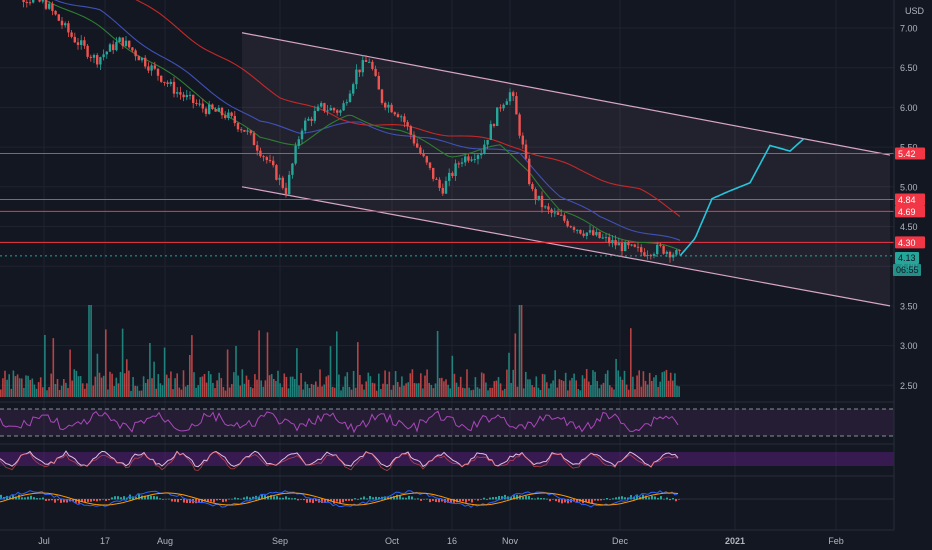  What do you see at coordinates (339, 422) in the screenshot?
I see `rsi-line` at bounding box center [339, 422].